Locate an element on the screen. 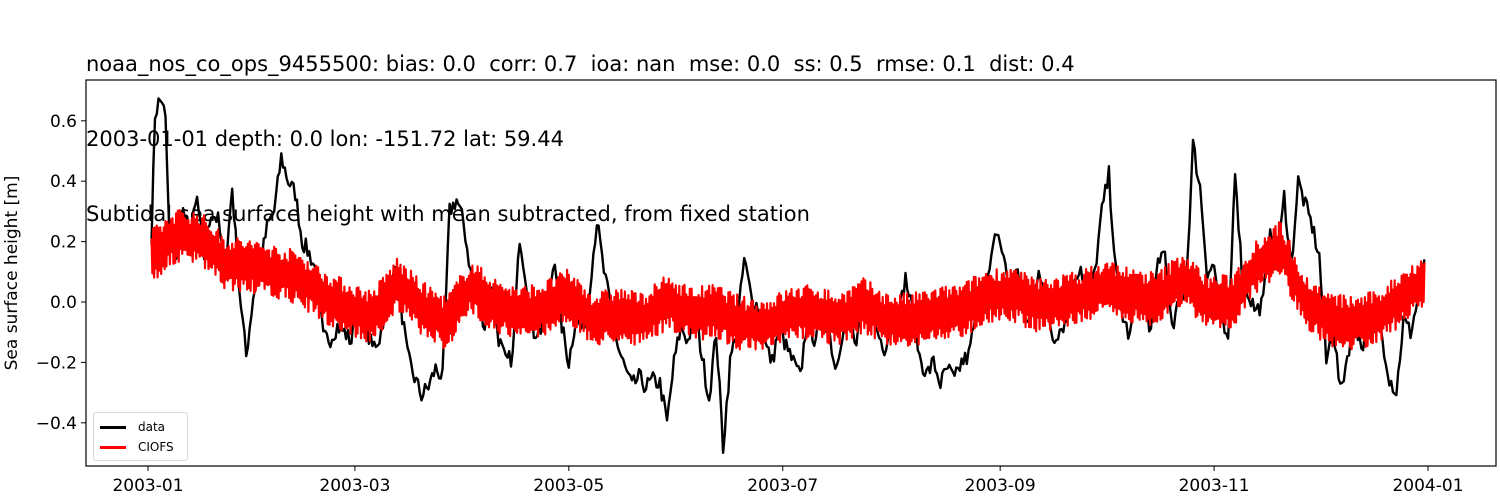  x-tick-label: 2003-07 is located at coordinates (782, 486).